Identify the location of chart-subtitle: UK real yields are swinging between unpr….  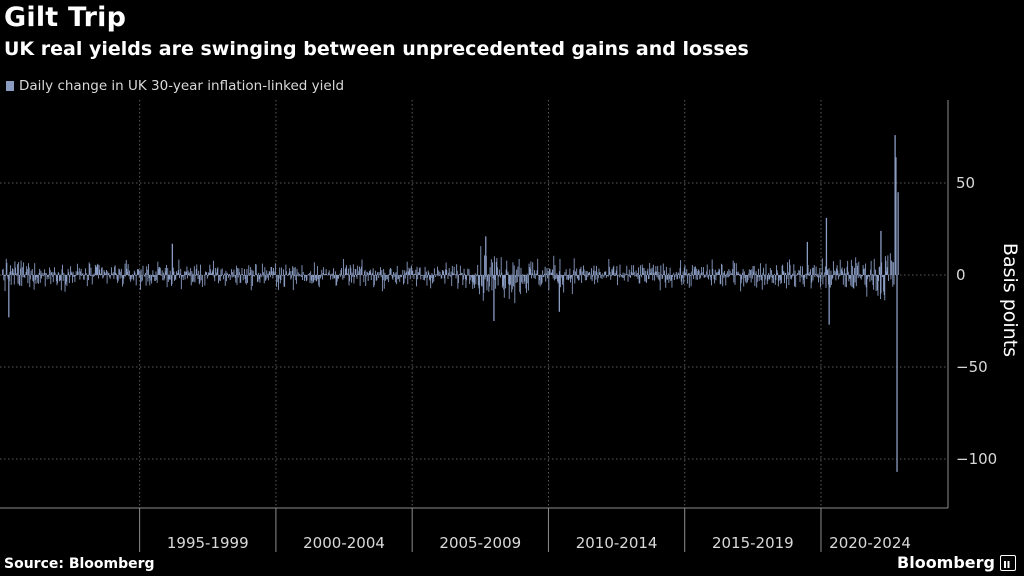
(376, 49).